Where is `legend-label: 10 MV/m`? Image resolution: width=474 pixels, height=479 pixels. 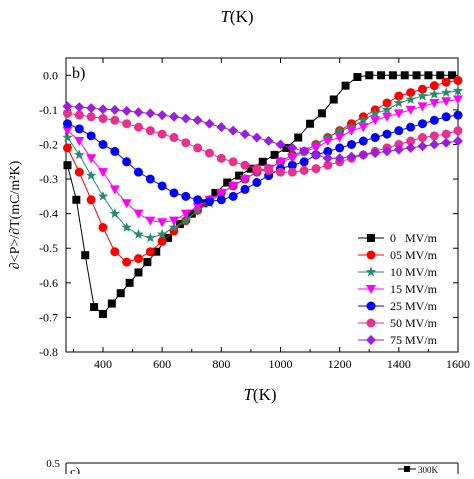
legend-label: 10 MV/m is located at coordinates (414, 272).